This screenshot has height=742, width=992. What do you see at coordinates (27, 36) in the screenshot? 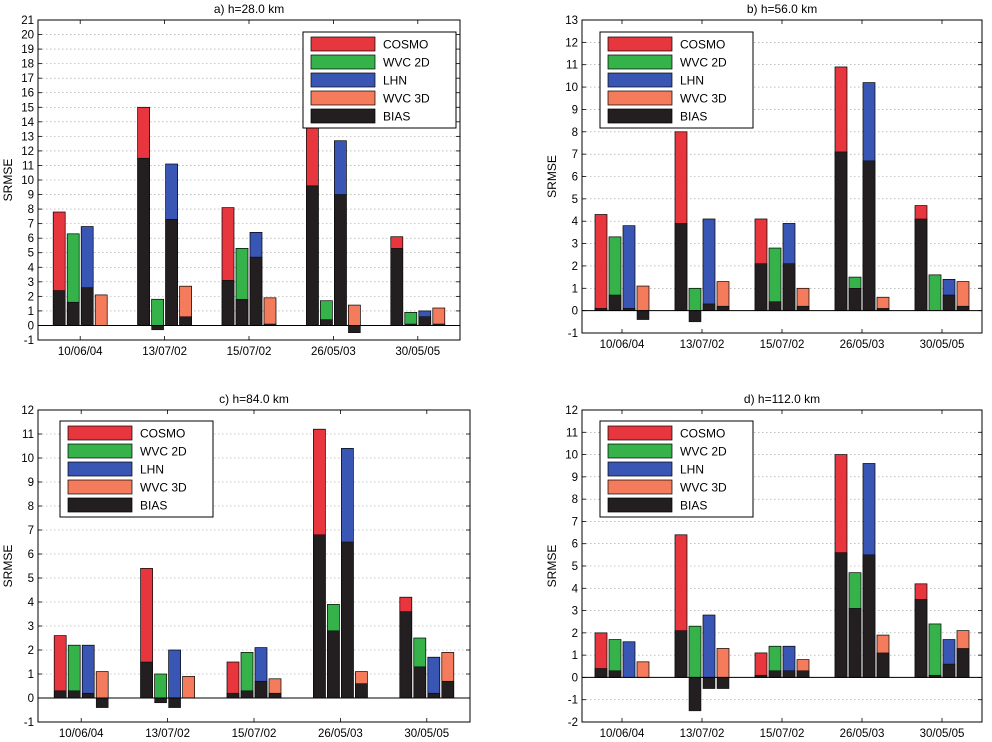
I see `y-tick-label: 20` at bounding box center [27, 36].